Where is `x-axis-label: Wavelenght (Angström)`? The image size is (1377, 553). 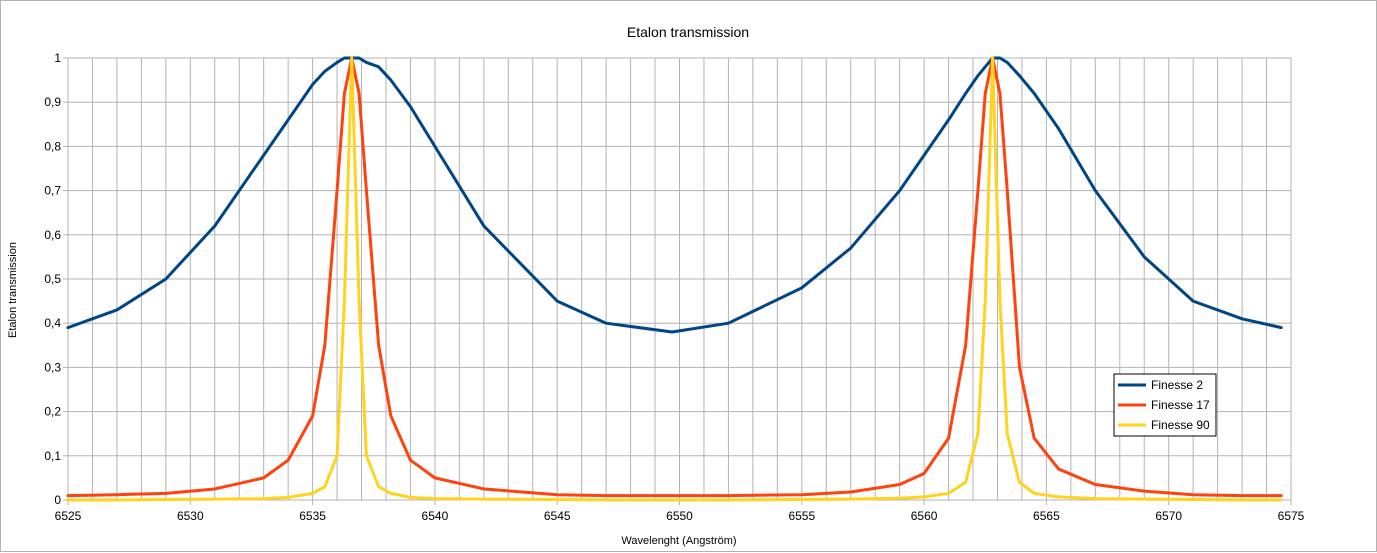
x-axis-label: Wavelenght (Angström) is located at coordinates (678, 541).